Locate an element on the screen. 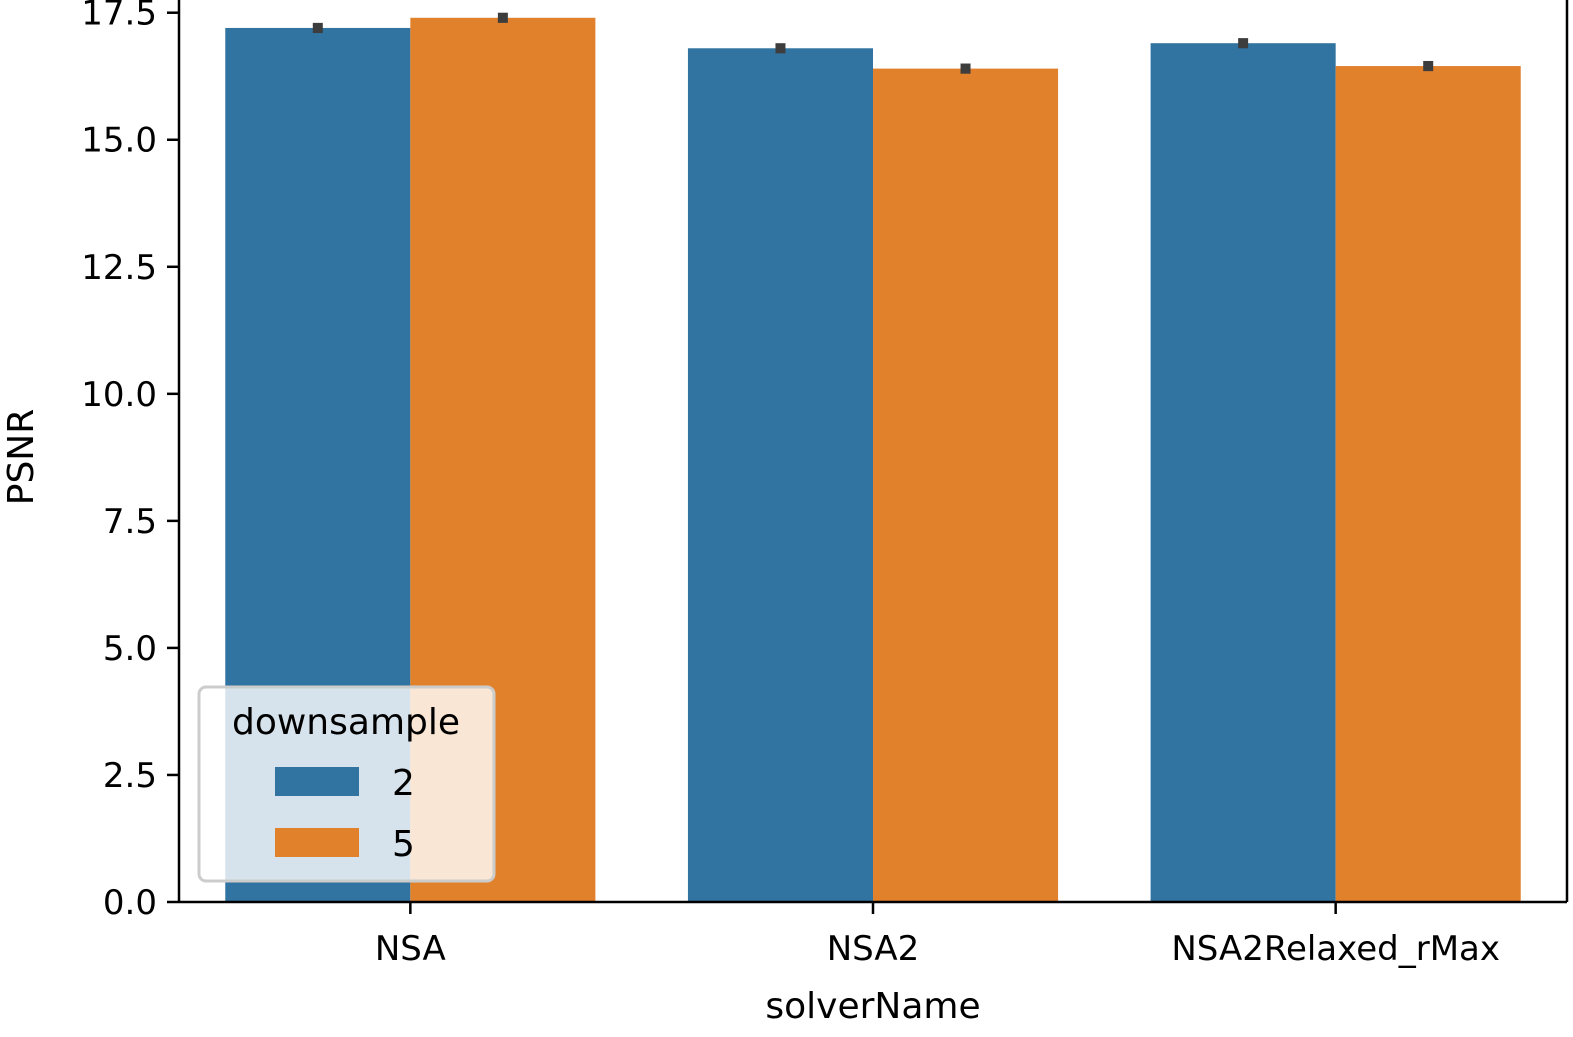  y-tick-label: 0.0 is located at coordinates (130, 903).